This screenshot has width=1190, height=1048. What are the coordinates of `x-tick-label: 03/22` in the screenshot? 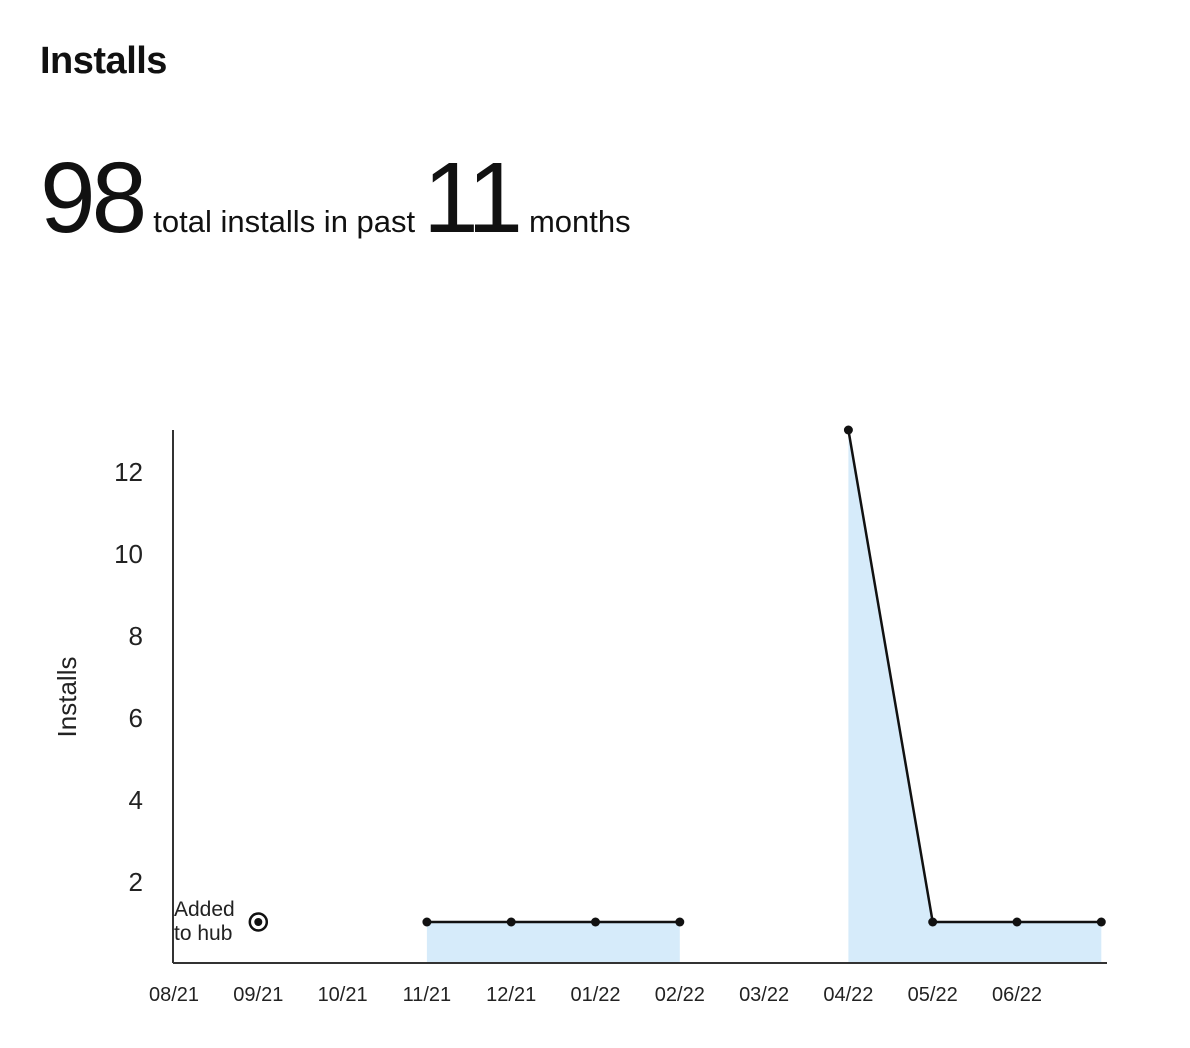 It's located at (764, 995).